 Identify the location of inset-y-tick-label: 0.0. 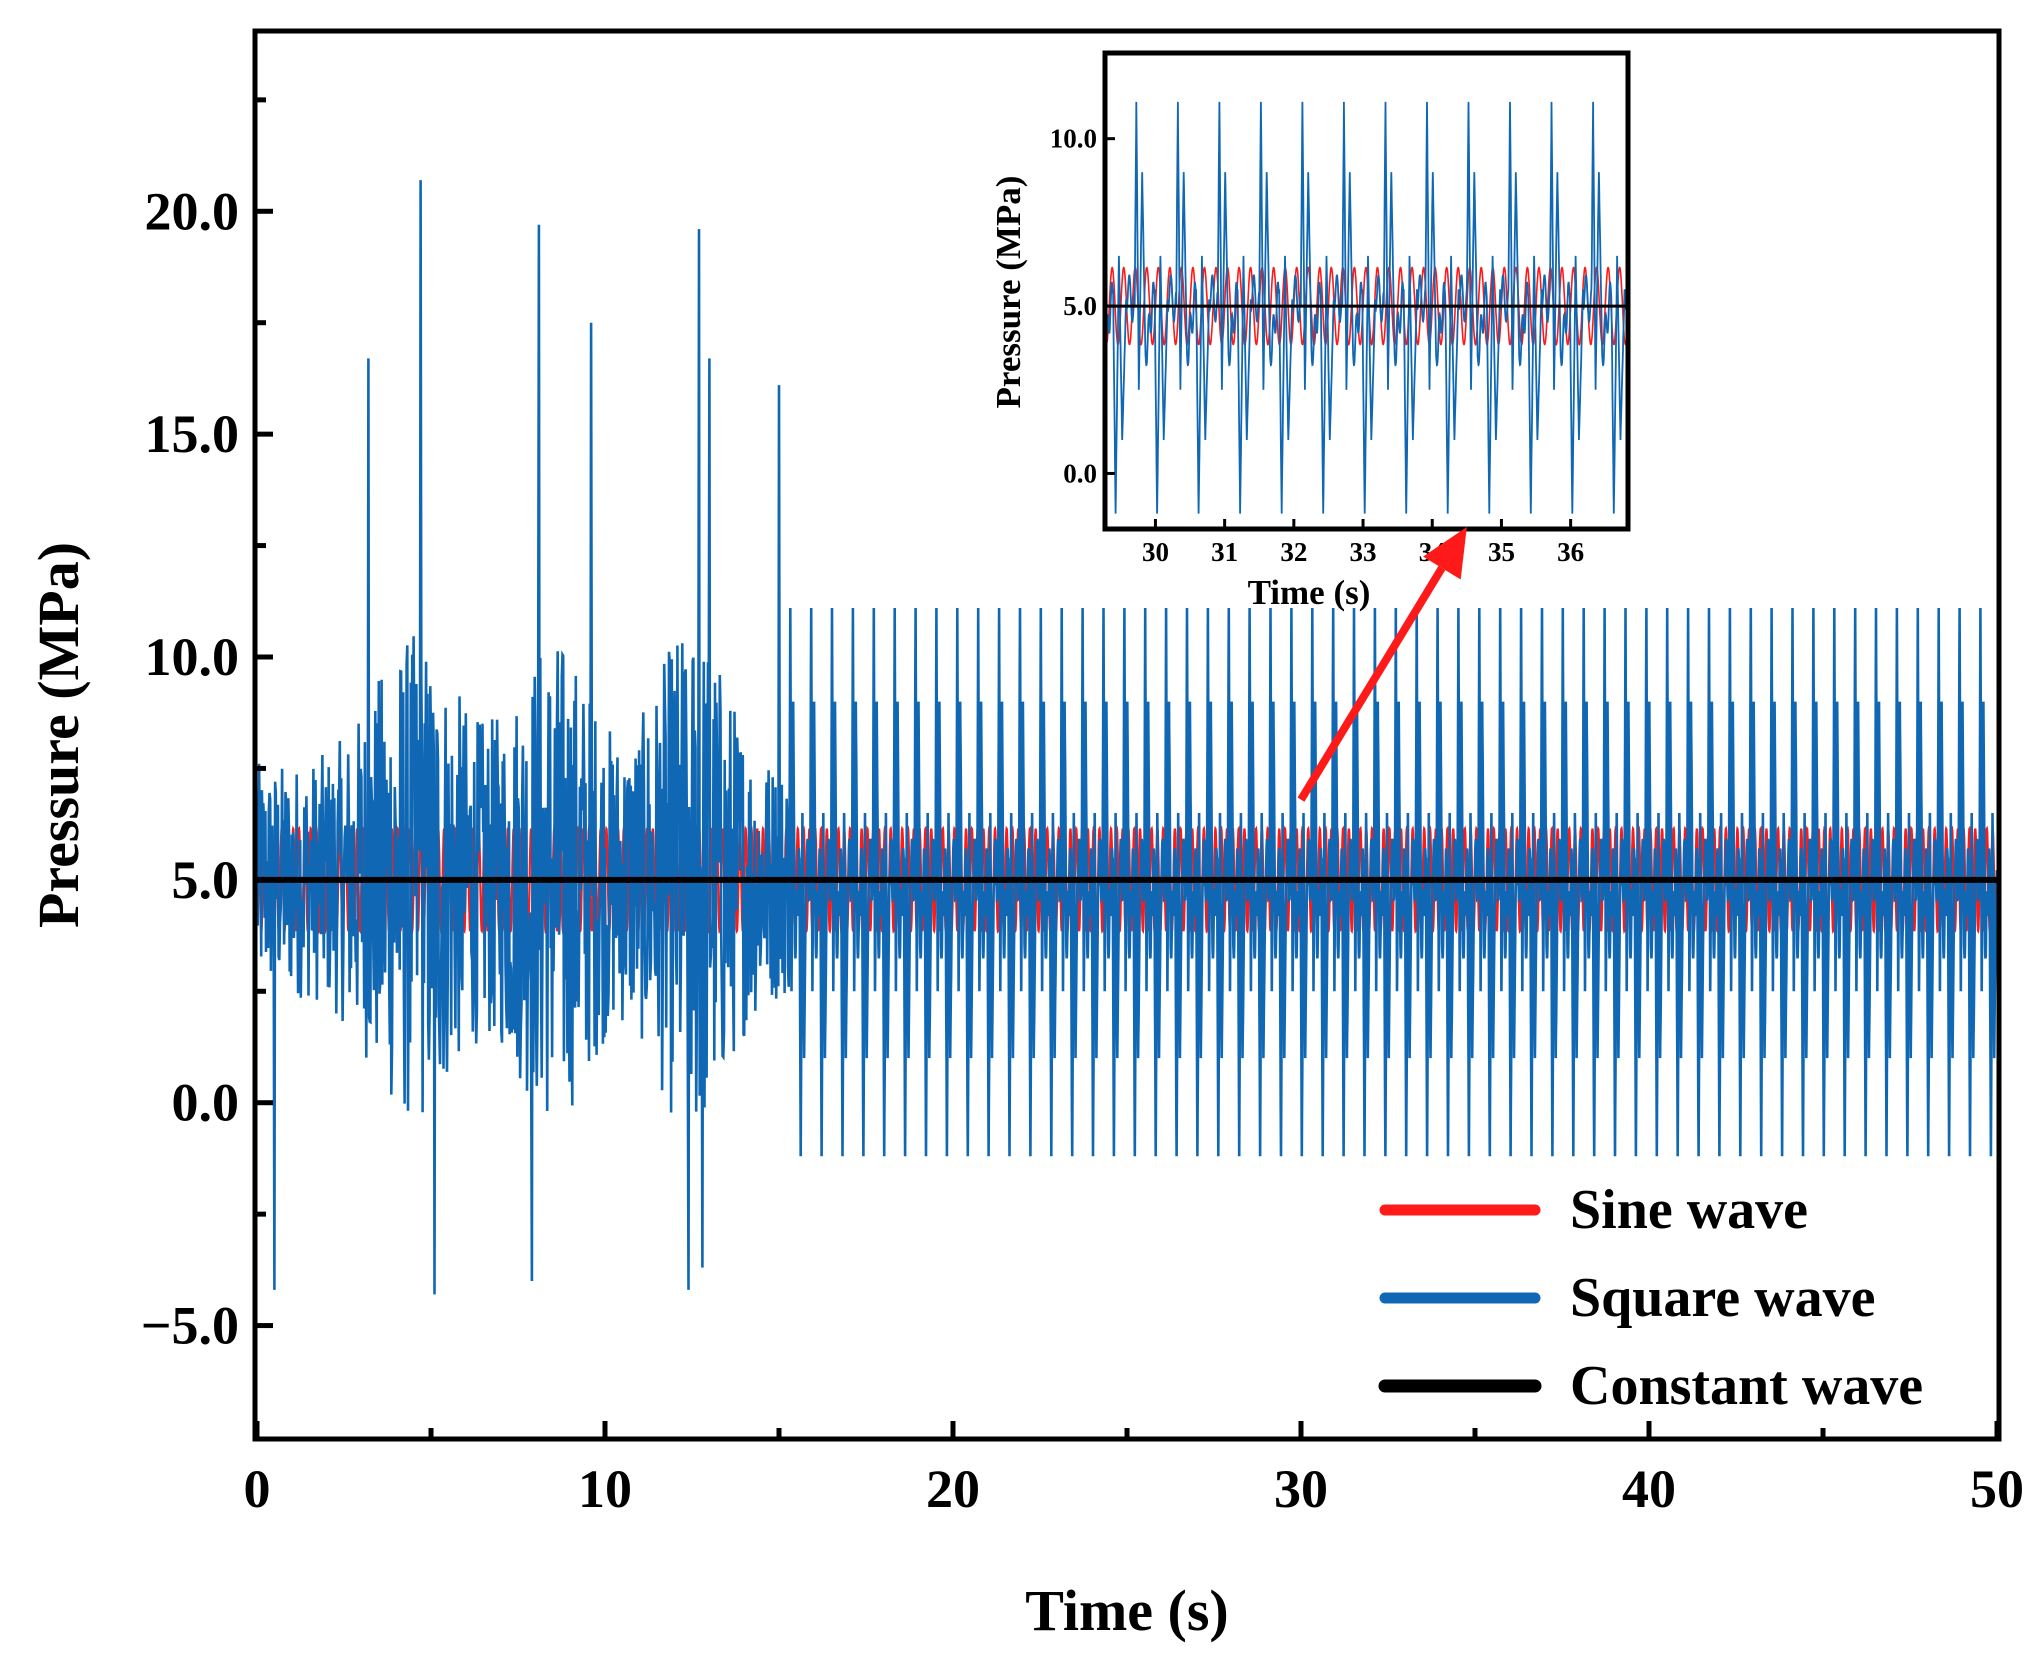
(1080, 473).